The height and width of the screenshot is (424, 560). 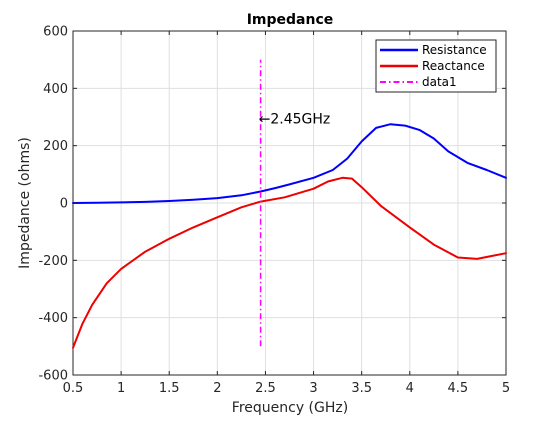 I want to click on annotation-label: ←2.45GHz, so click(x=295, y=119).